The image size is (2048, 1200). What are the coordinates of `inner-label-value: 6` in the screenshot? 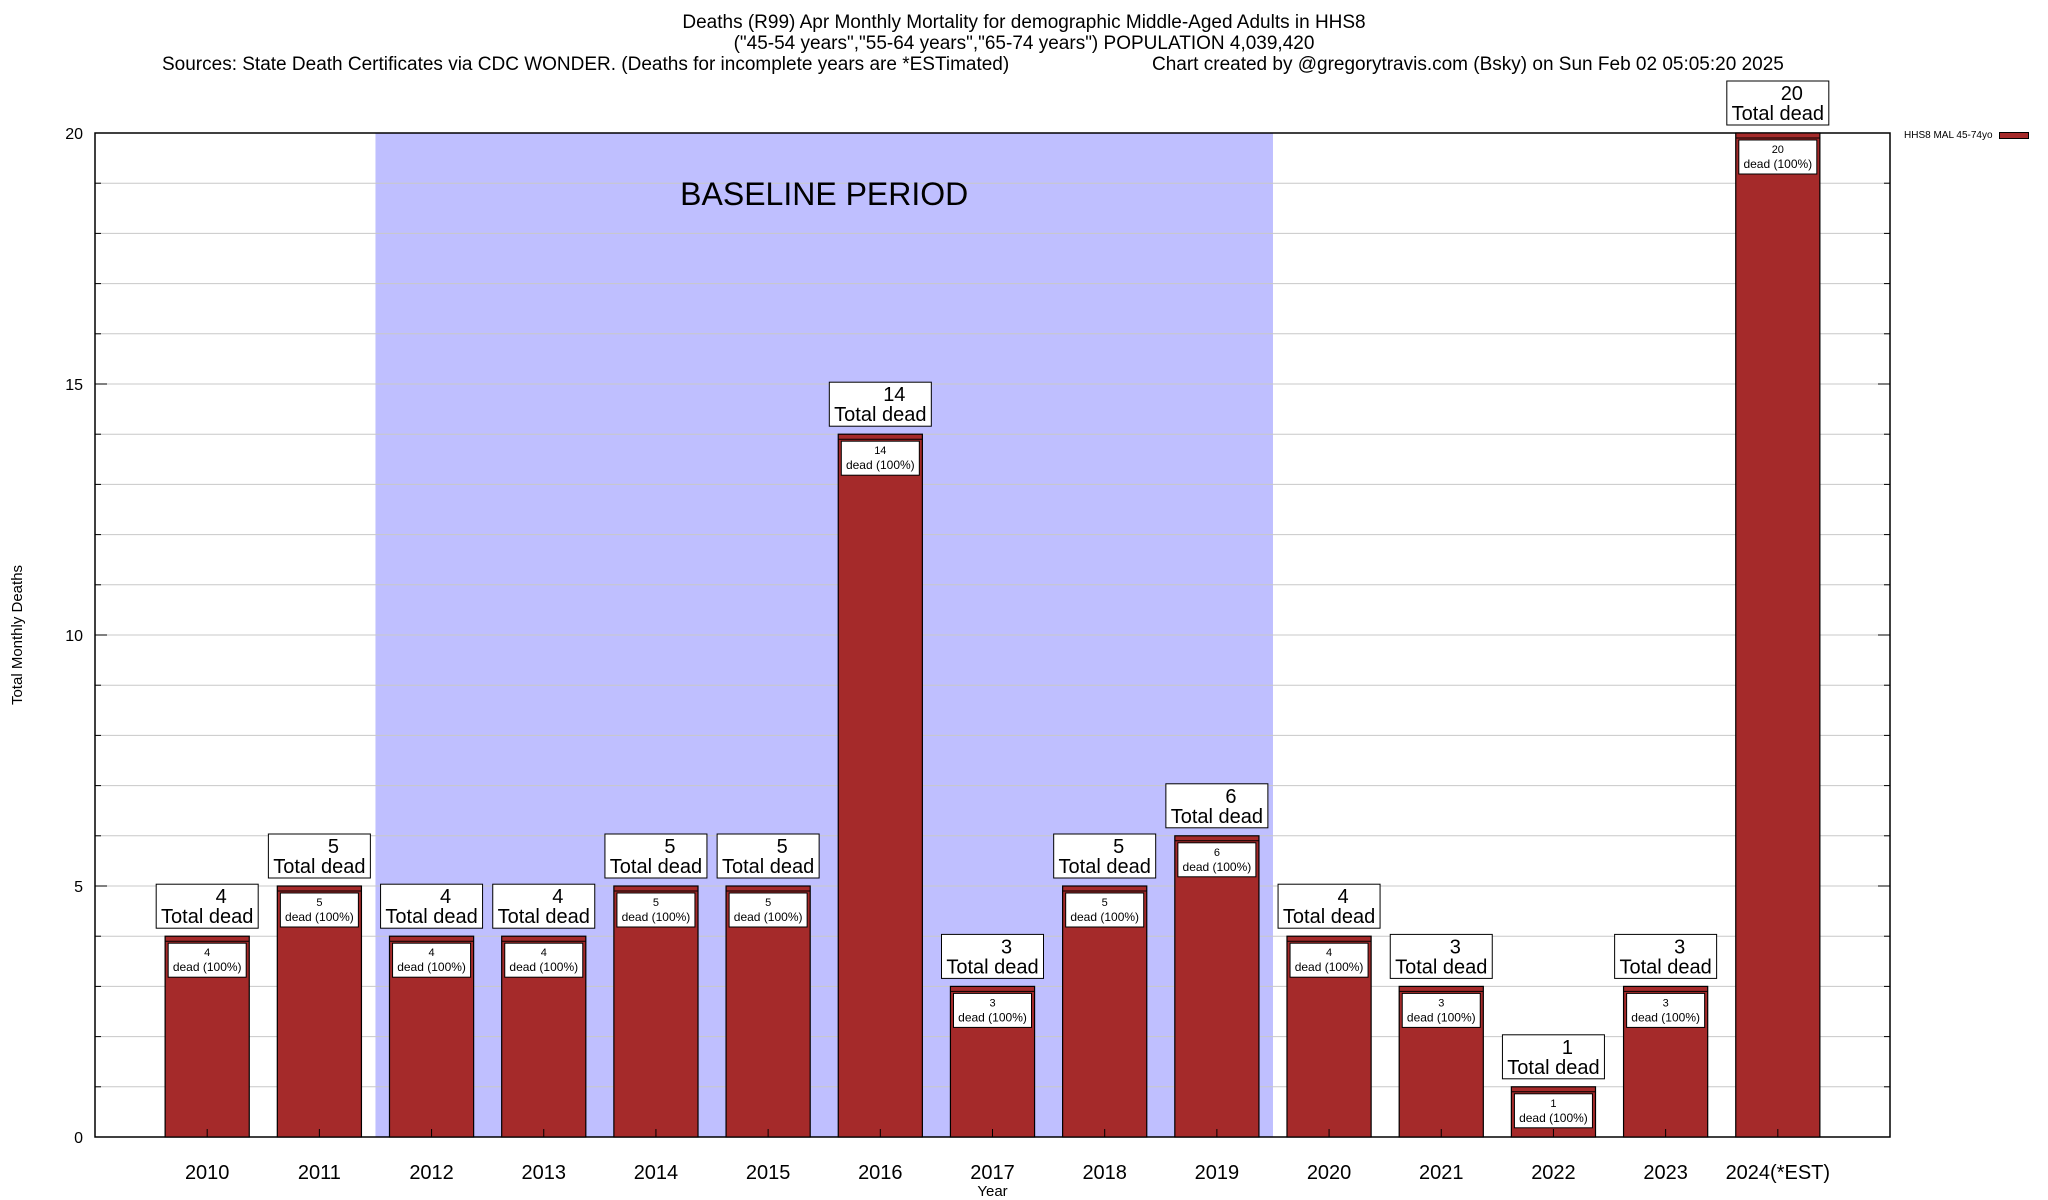 It's located at (1217, 853).